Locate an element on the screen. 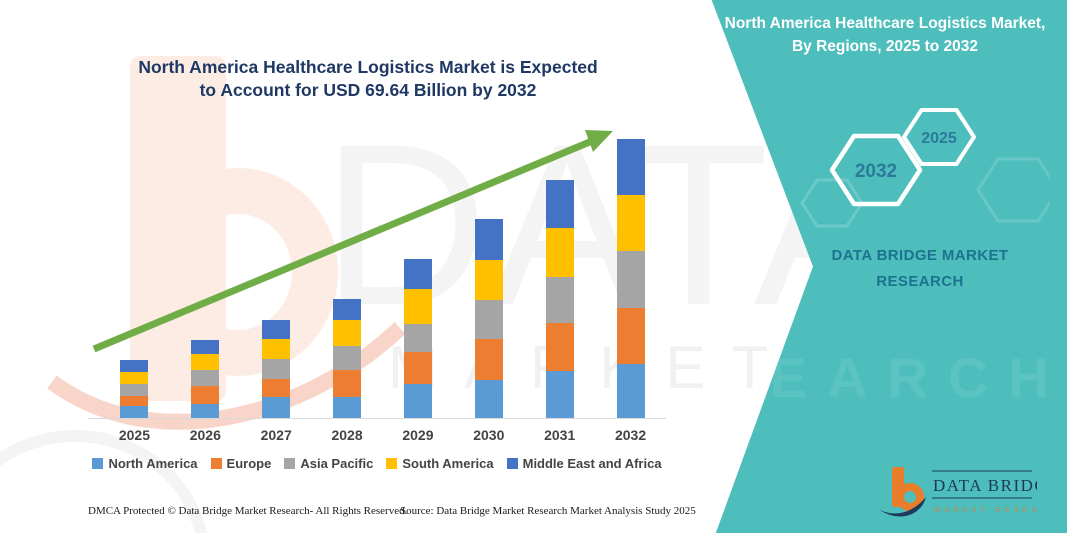 Image resolution: width=1067 pixels, height=533 pixels. legend-item-europe: Europe is located at coordinates (241, 463).